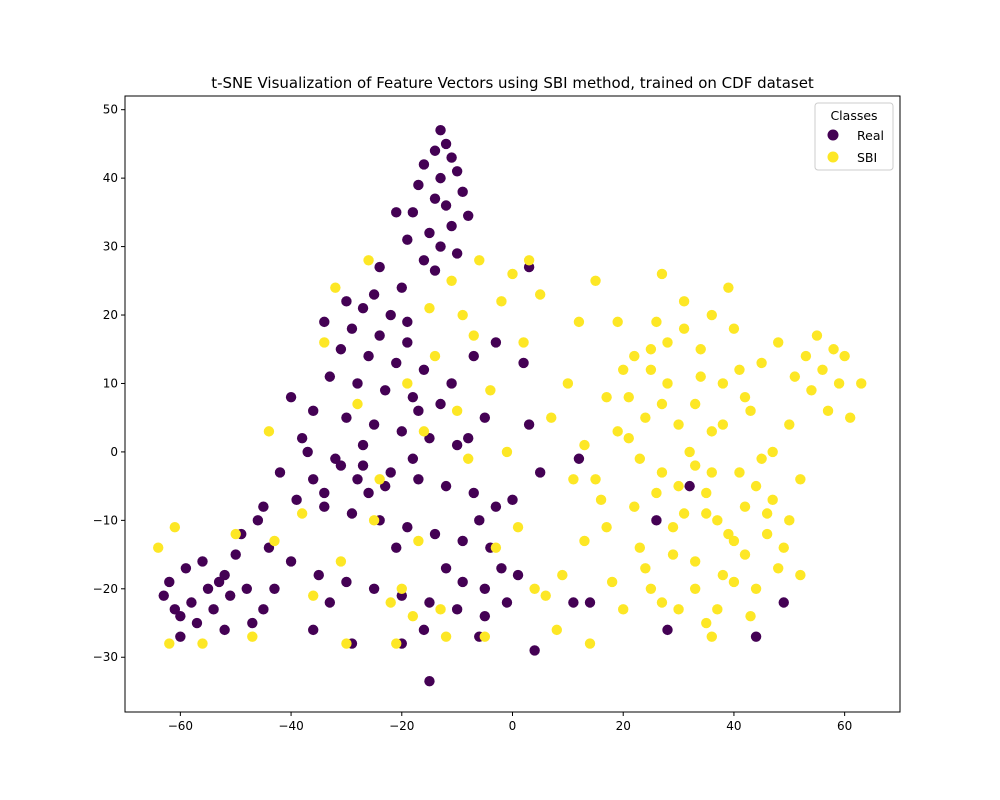  What do you see at coordinates (114, 452) in the screenshot?
I see `y-tick-label: 0` at bounding box center [114, 452].